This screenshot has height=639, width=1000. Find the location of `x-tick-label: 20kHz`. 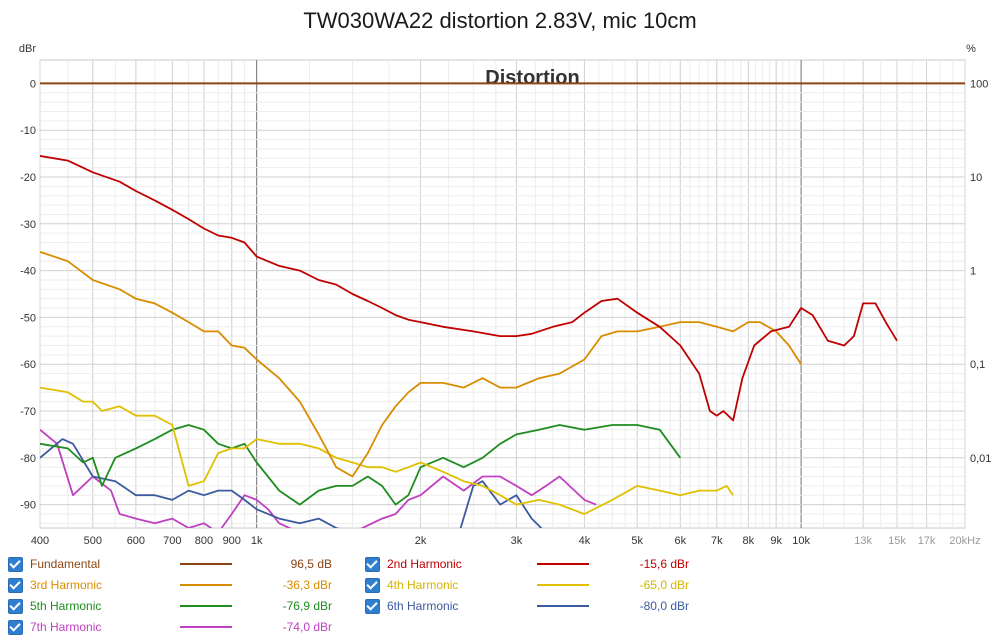

x-tick-label: 20kHz is located at coordinates (964, 541).